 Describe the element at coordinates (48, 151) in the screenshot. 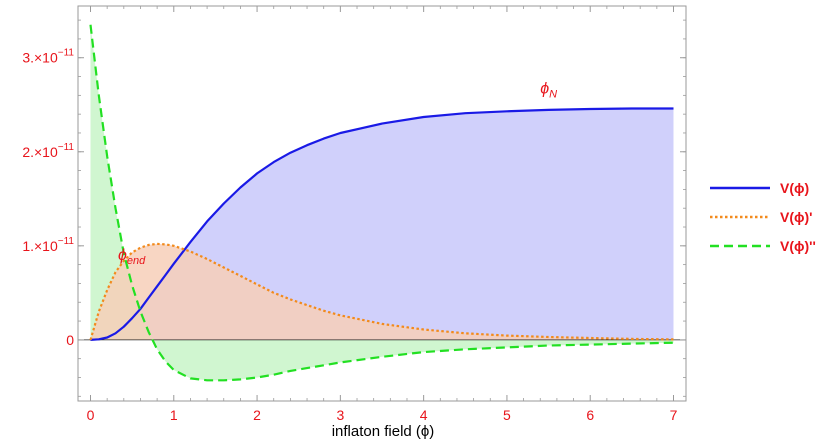

I see `y-tick-label: 2.×10−11` at that location.